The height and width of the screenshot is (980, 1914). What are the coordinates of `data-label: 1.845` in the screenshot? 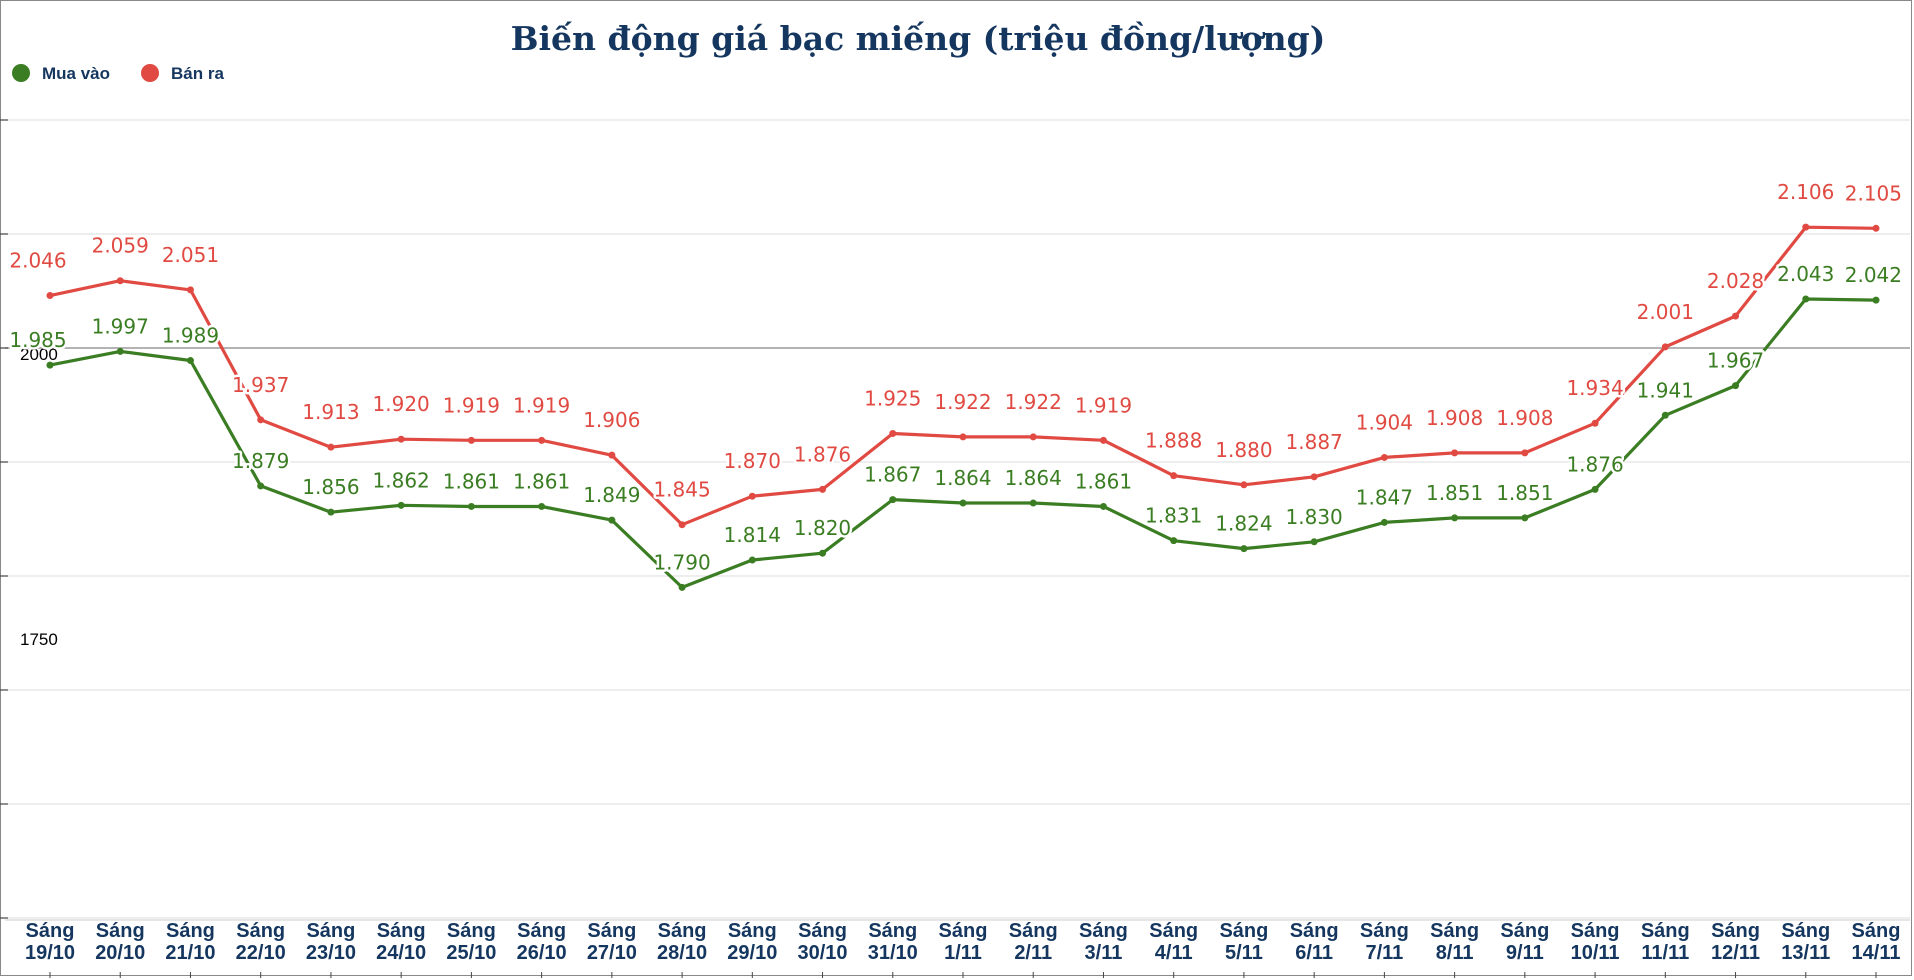 It's located at (681, 490).